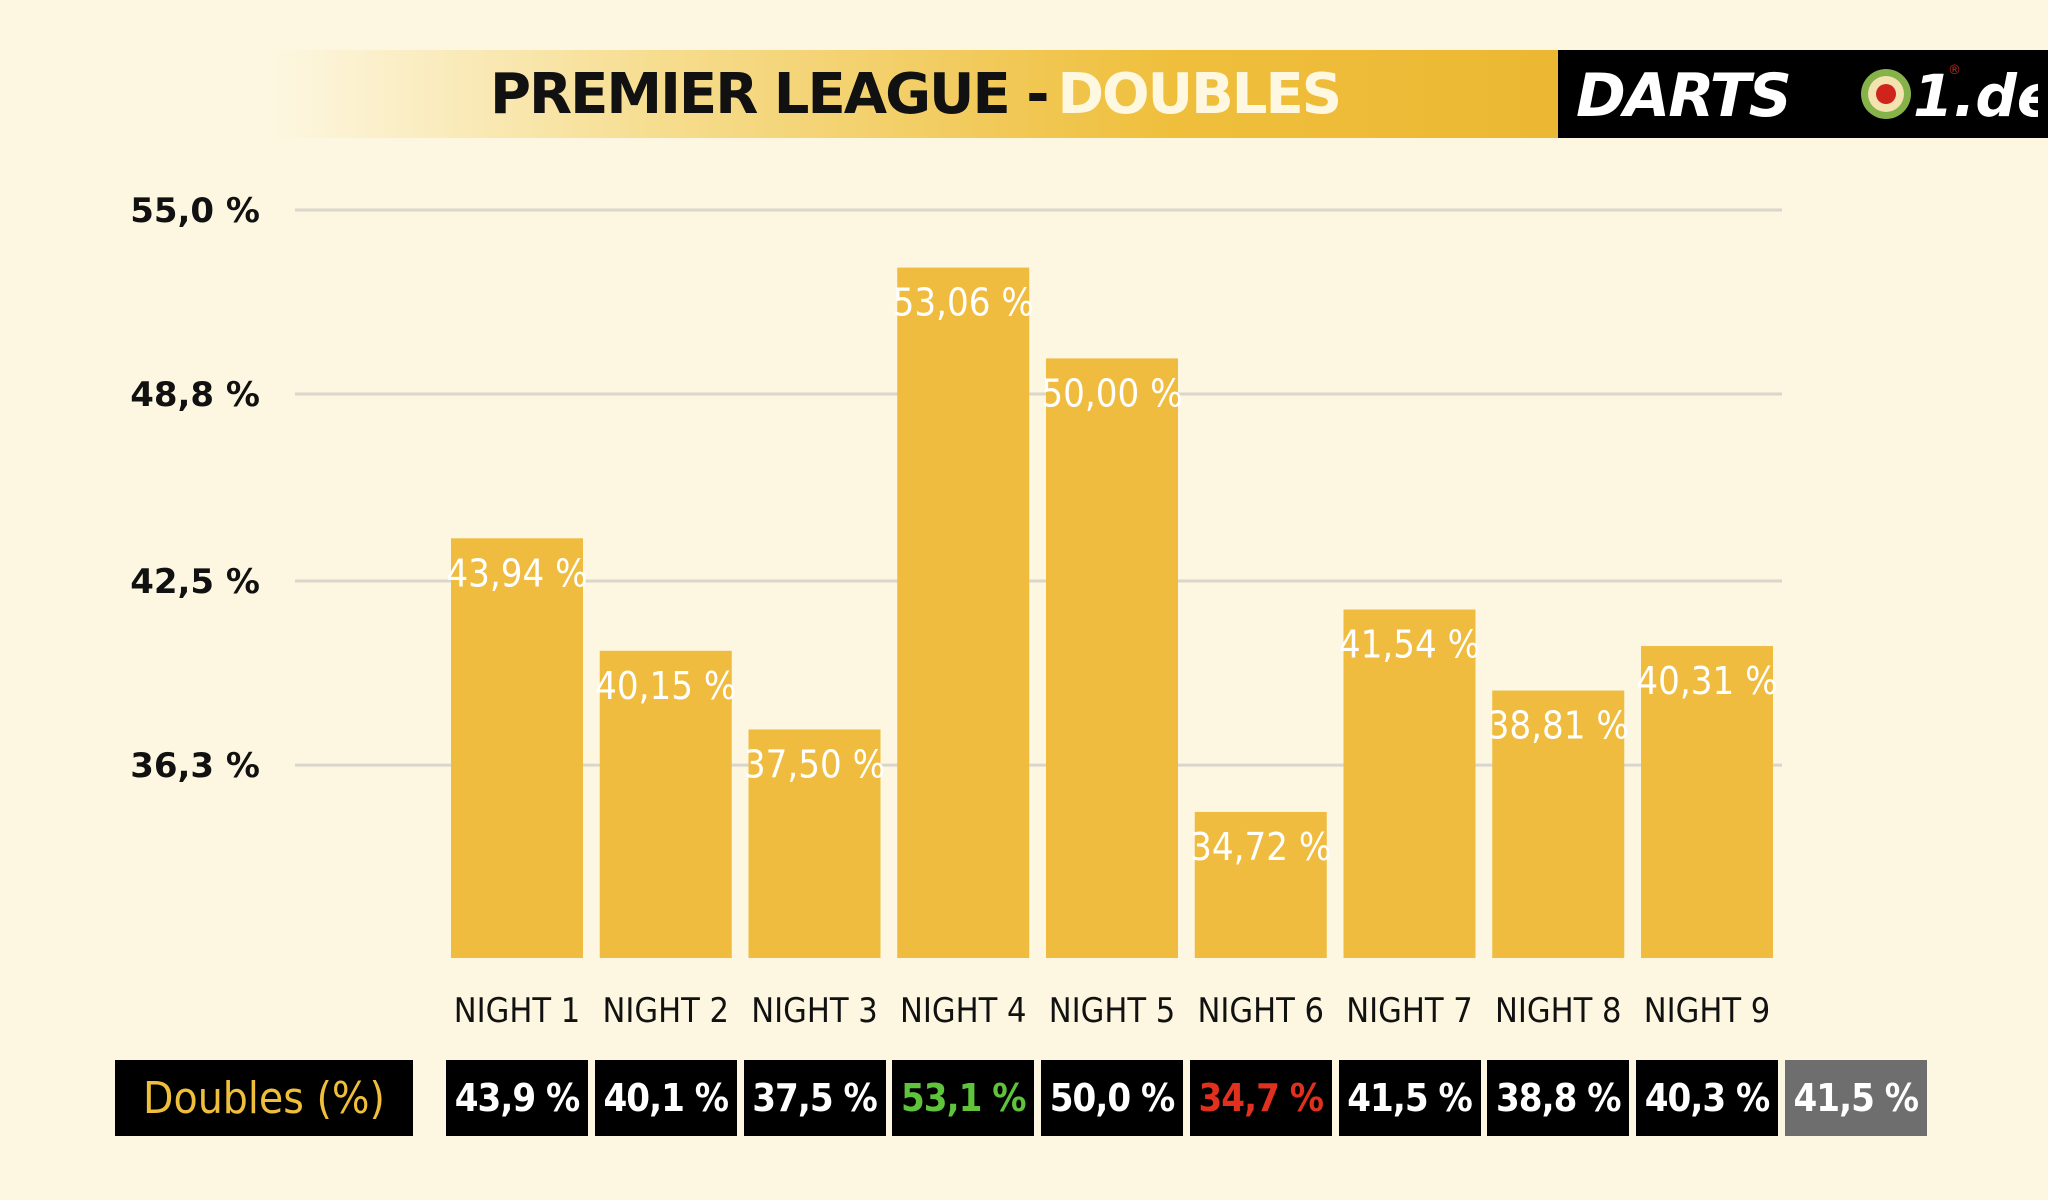 This screenshot has width=2048, height=1200. Describe the element at coordinates (963, 303) in the screenshot. I see `bar-value-label: 53,06 %` at that location.